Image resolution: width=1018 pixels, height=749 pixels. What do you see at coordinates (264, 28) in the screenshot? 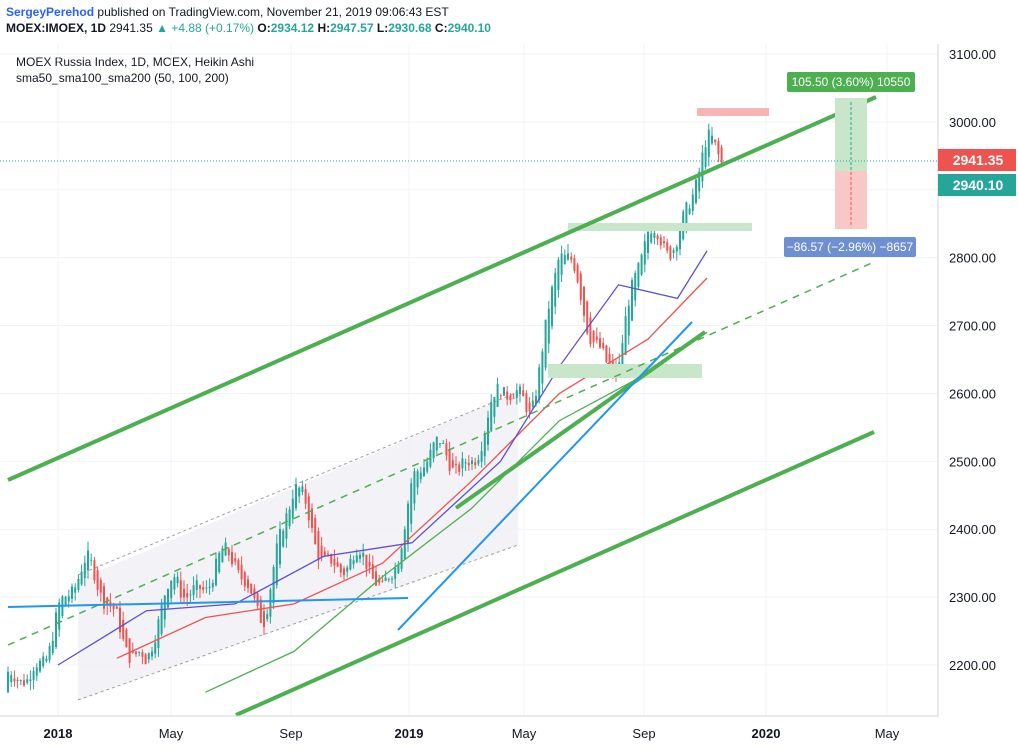
I see `open-label: O:` at bounding box center [264, 28].